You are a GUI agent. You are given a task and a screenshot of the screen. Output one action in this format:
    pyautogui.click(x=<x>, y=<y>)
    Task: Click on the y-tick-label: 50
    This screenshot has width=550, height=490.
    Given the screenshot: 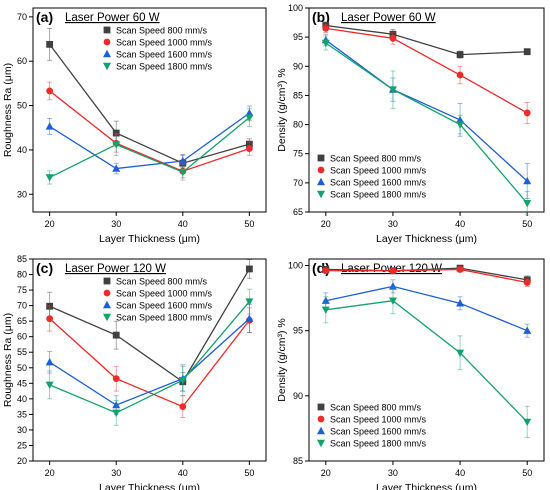 What is the action you would take?
    pyautogui.click(x=22, y=368)
    